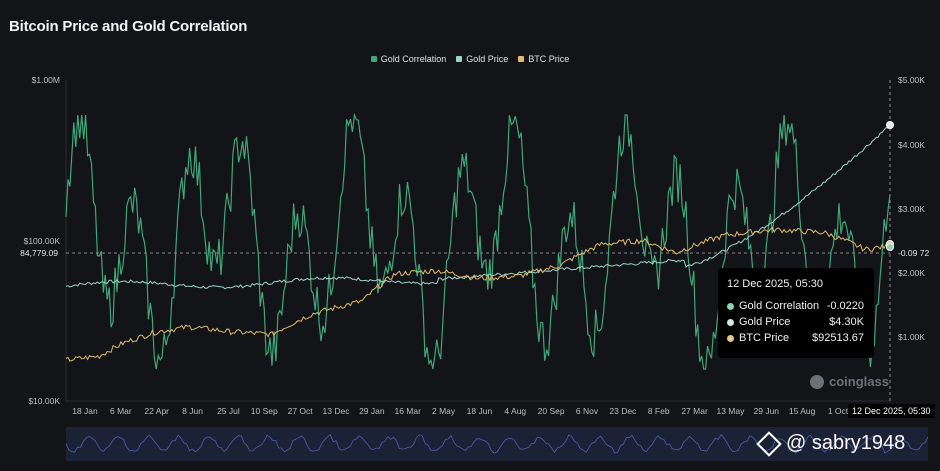 The height and width of the screenshot is (471, 940). I want to click on right-axis-tick-label: $4.00K, so click(911, 145).